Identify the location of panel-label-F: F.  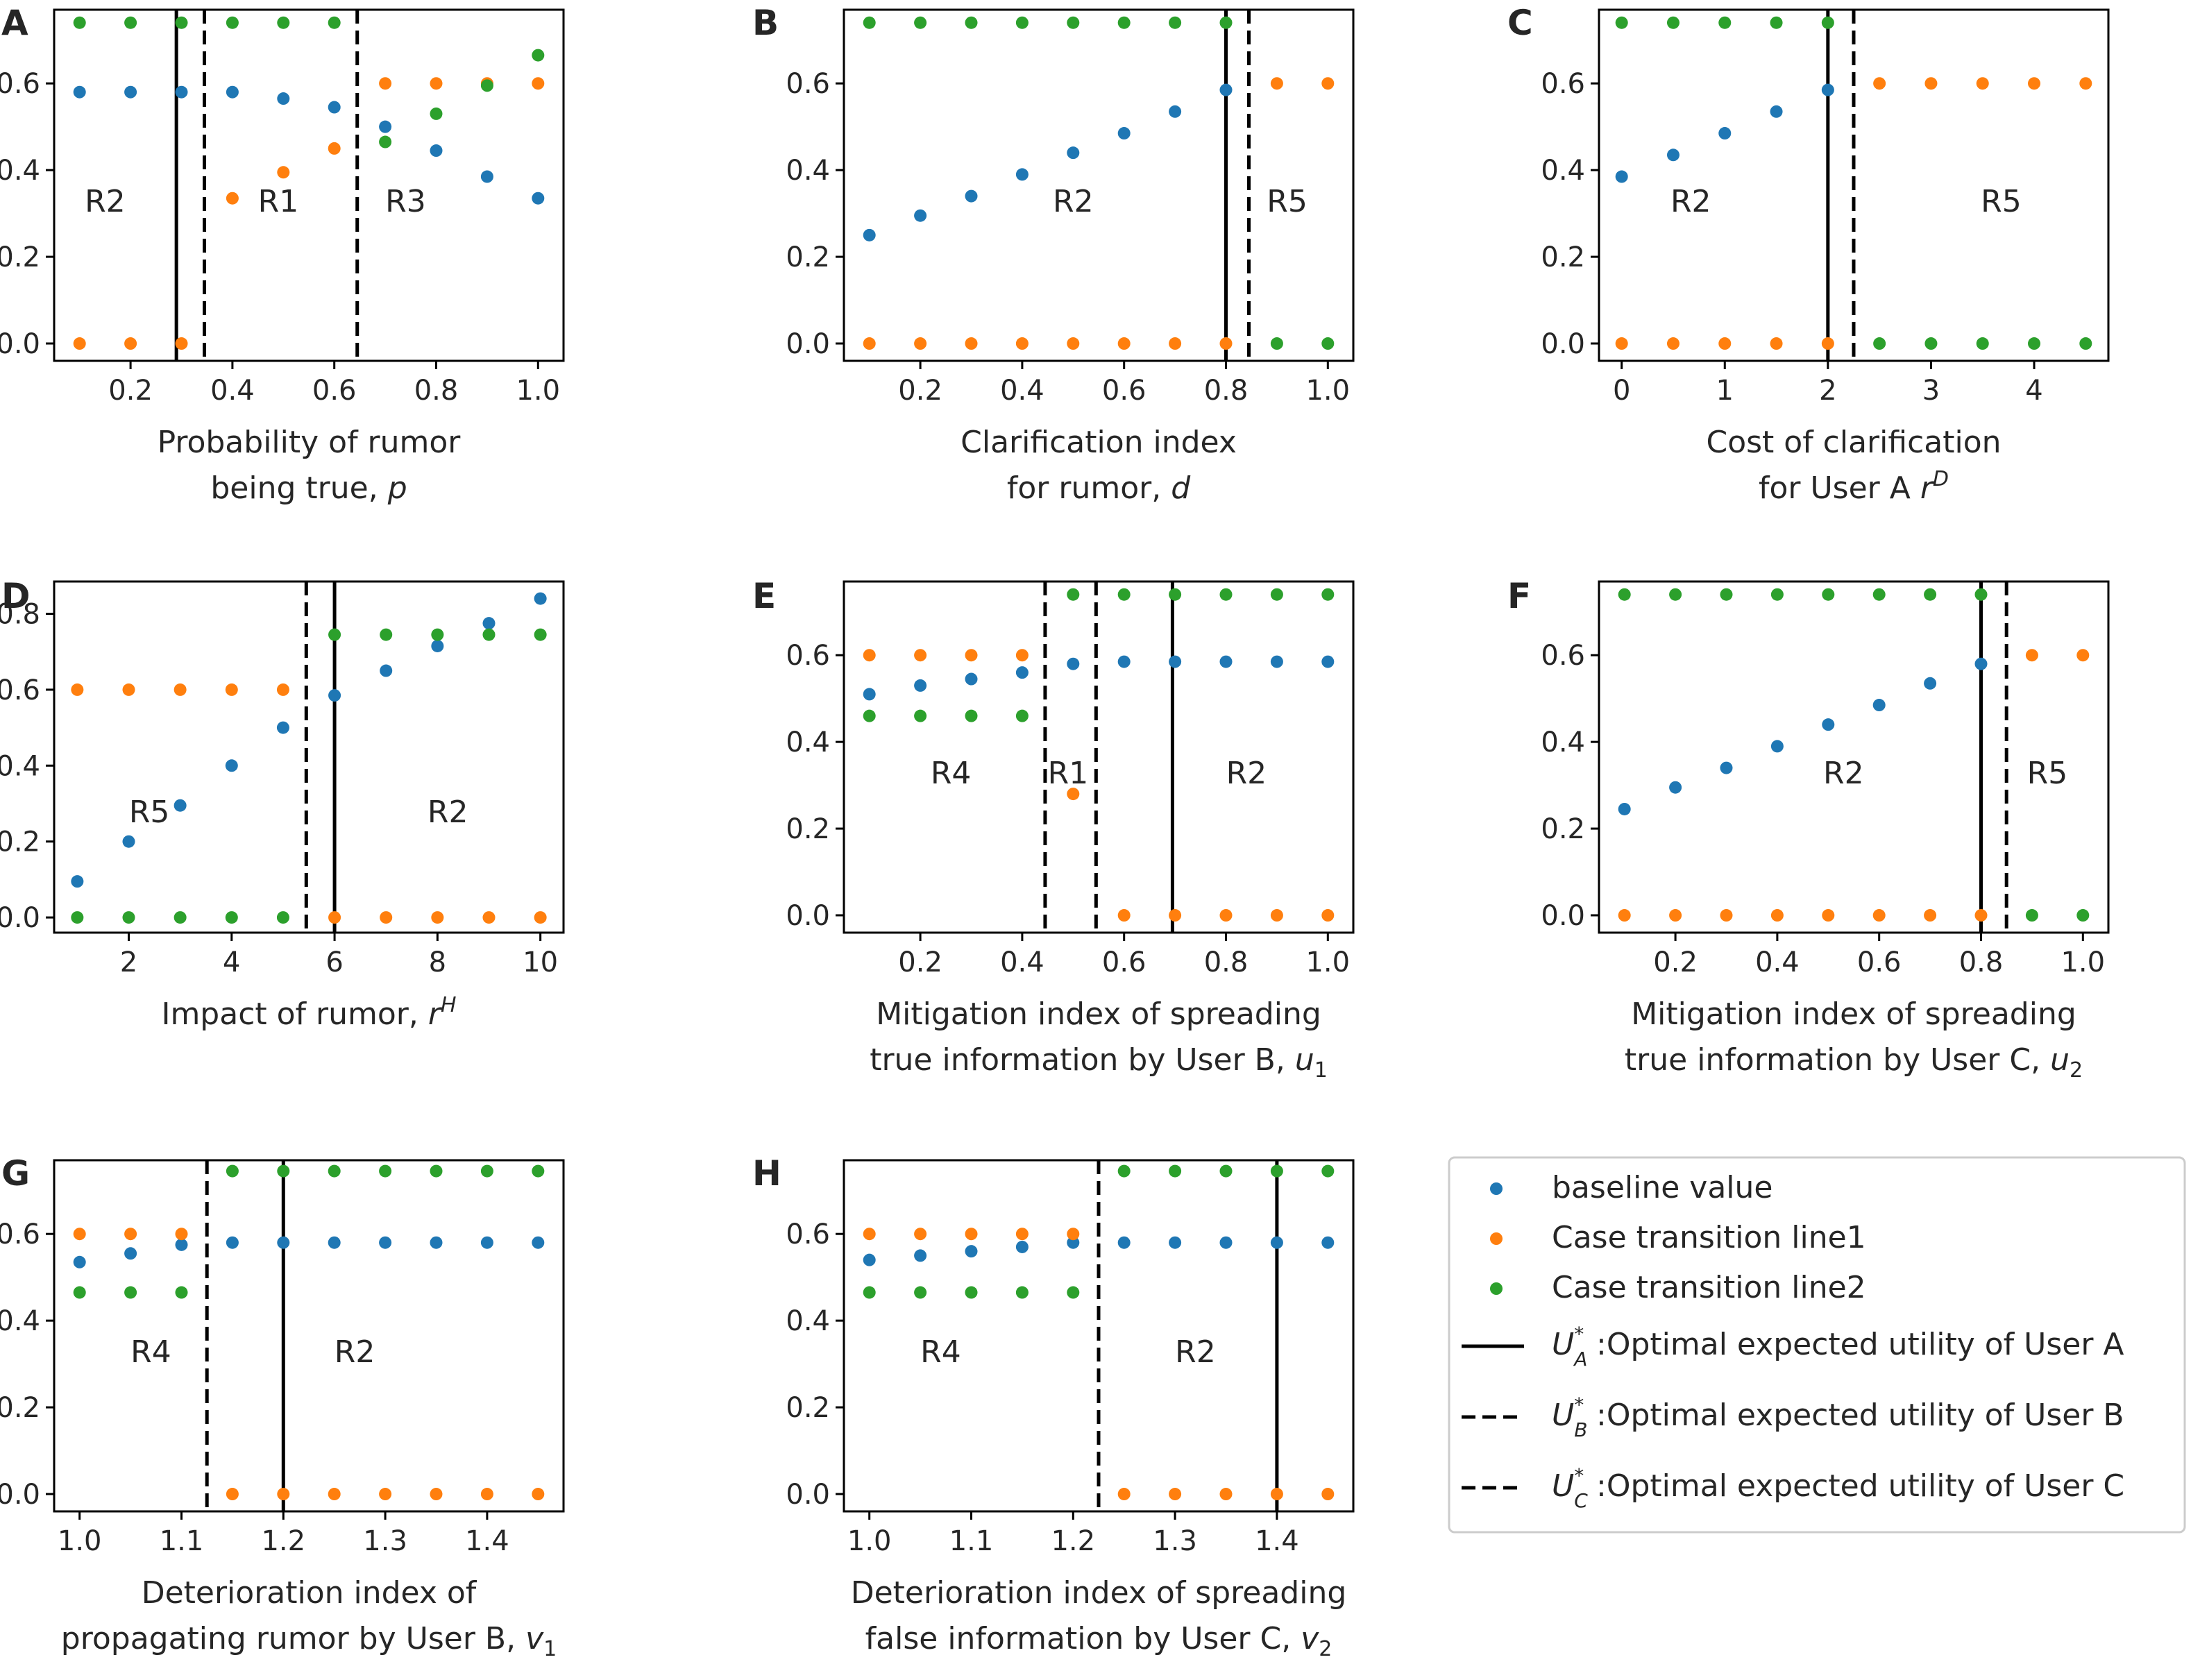
(1519, 596).